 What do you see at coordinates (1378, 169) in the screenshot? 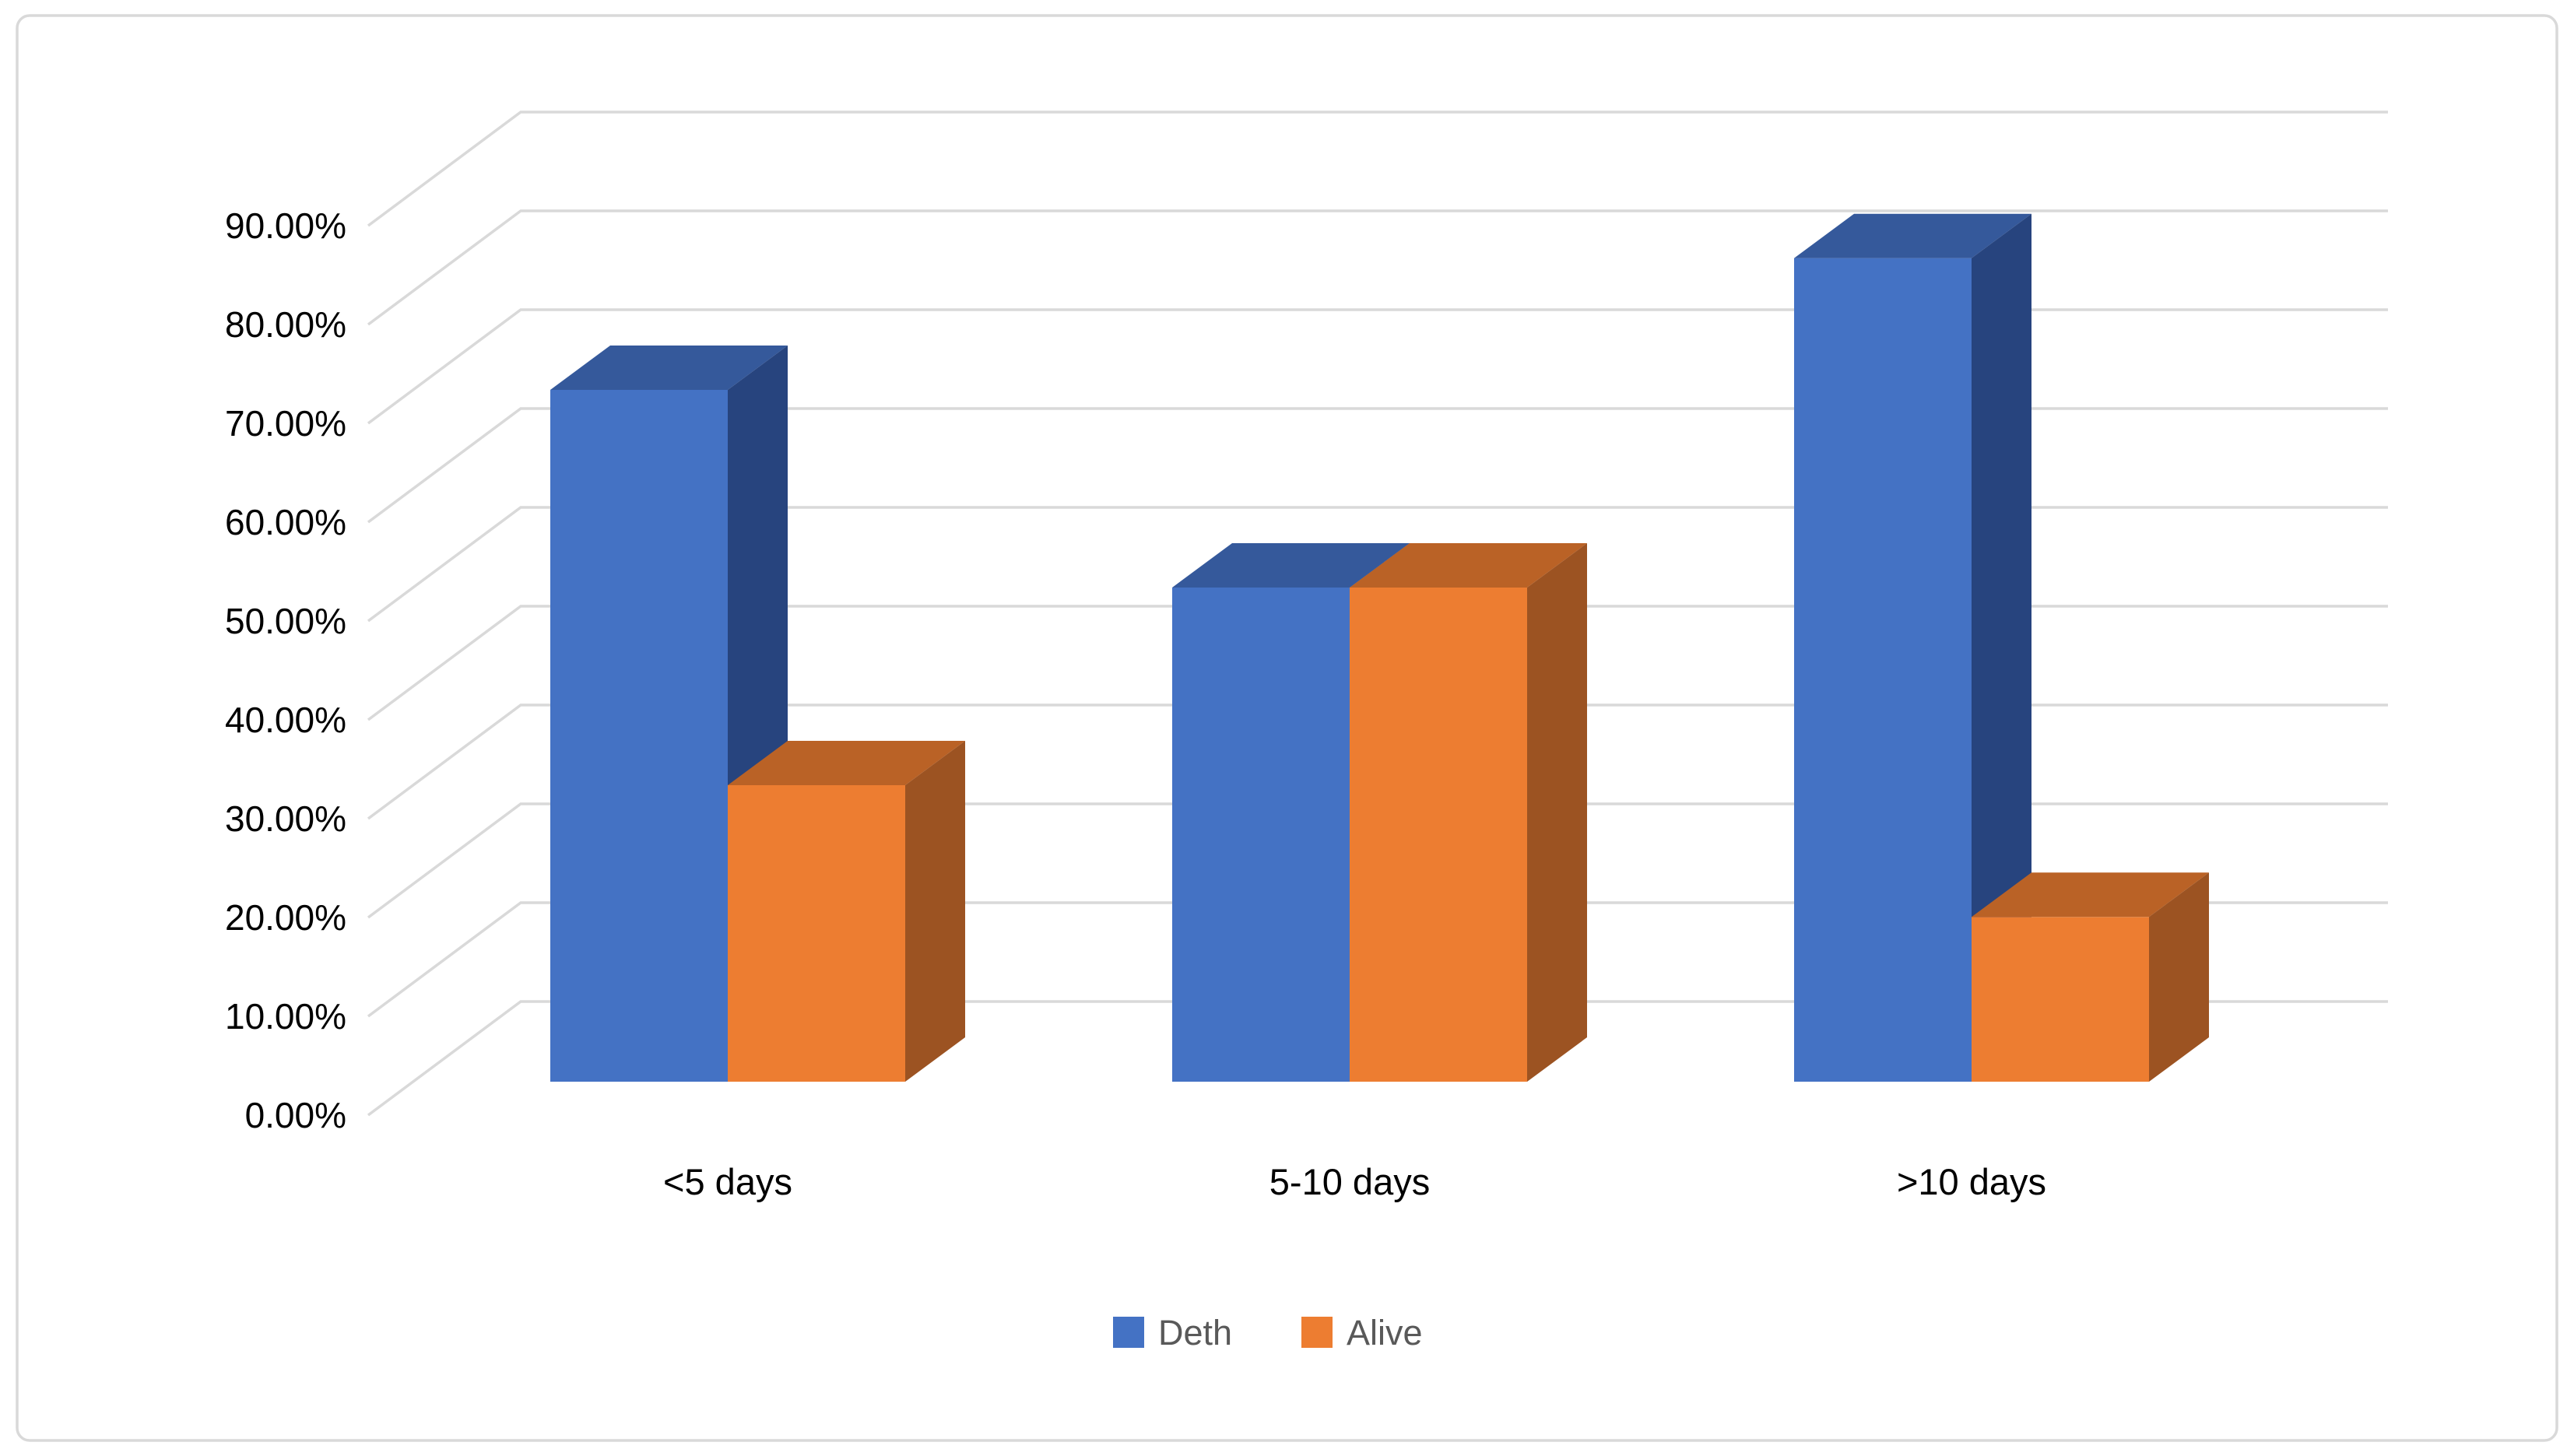
I see `gridline-90pct` at bounding box center [1378, 169].